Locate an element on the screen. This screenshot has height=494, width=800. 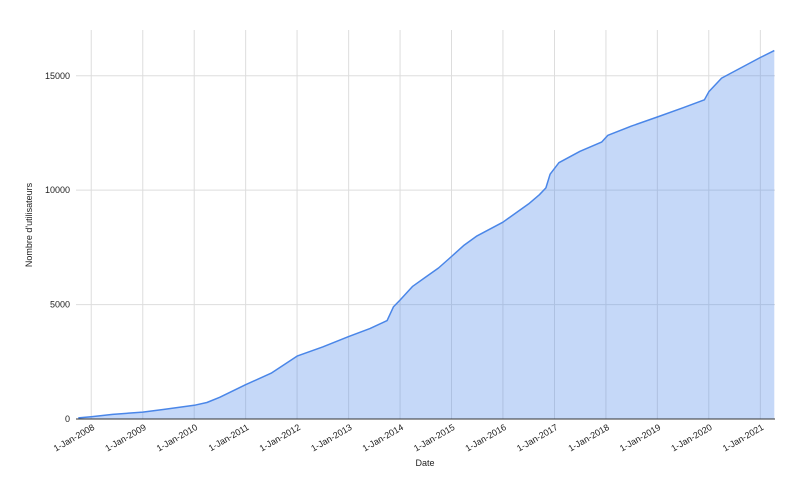
y-tick-label: 5000 is located at coordinates (60, 305).